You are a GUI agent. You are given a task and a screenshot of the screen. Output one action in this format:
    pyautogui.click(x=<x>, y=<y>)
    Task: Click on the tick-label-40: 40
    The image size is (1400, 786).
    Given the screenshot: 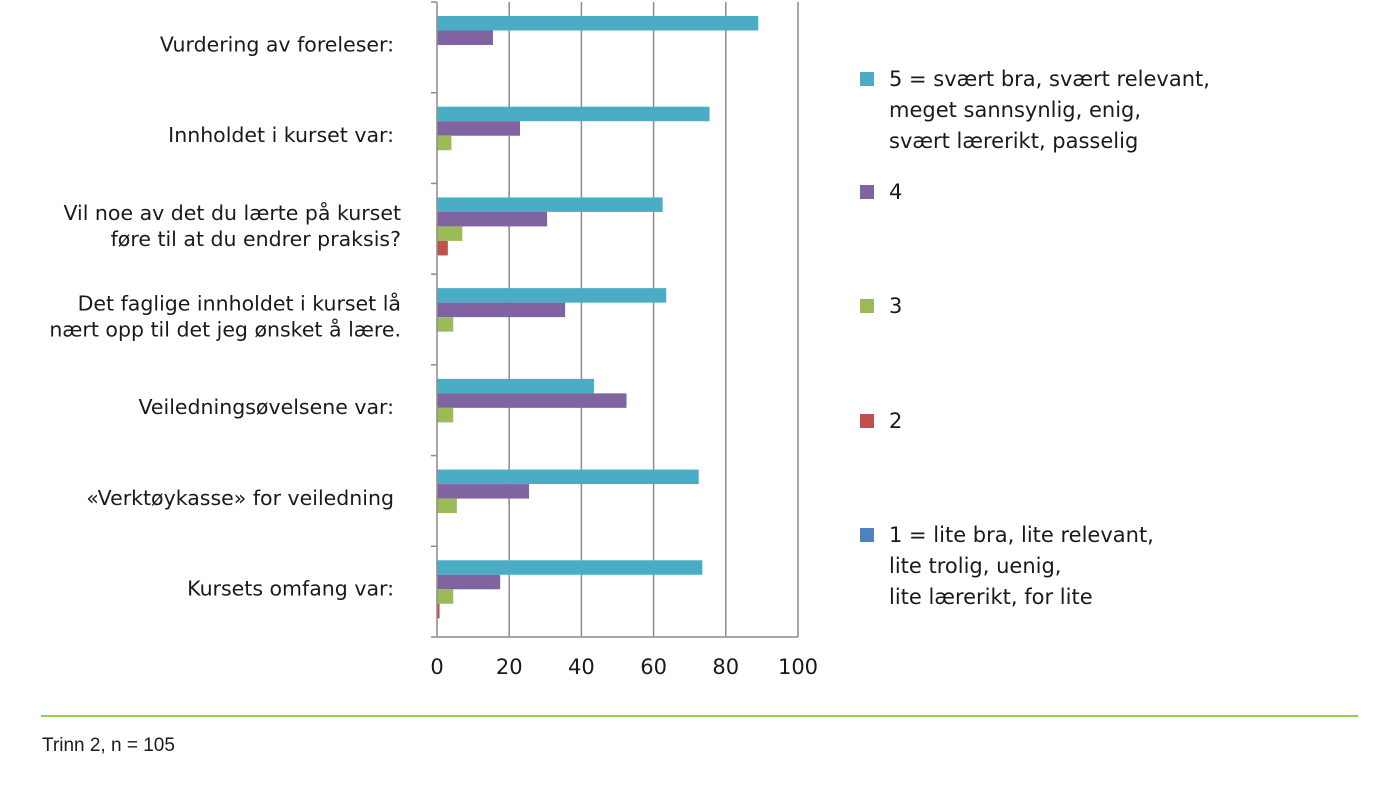 What is the action you would take?
    pyautogui.click(x=581, y=667)
    